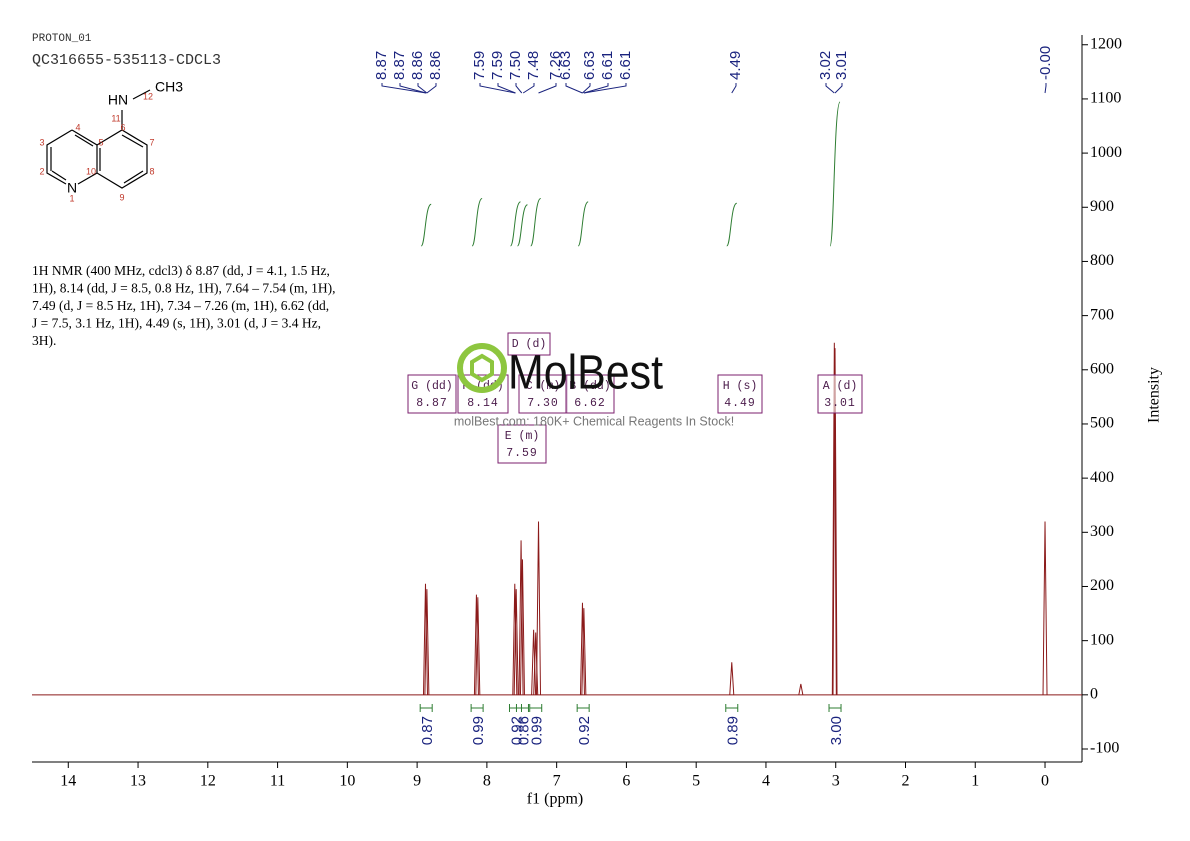  What do you see at coordinates (1102, 585) in the screenshot?
I see `y-tick-label: 200` at bounding box center [1102, 585].